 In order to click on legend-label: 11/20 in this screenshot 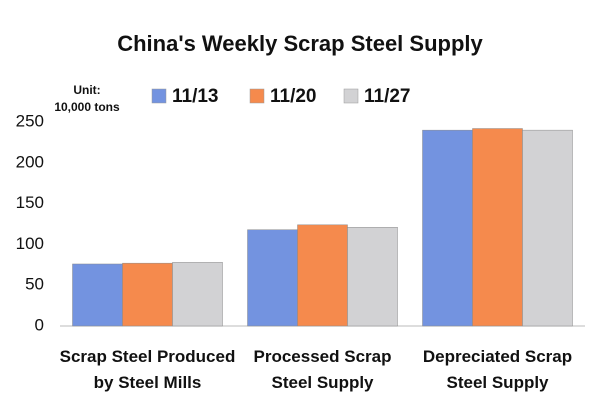, I will do `click(293, 96)`.